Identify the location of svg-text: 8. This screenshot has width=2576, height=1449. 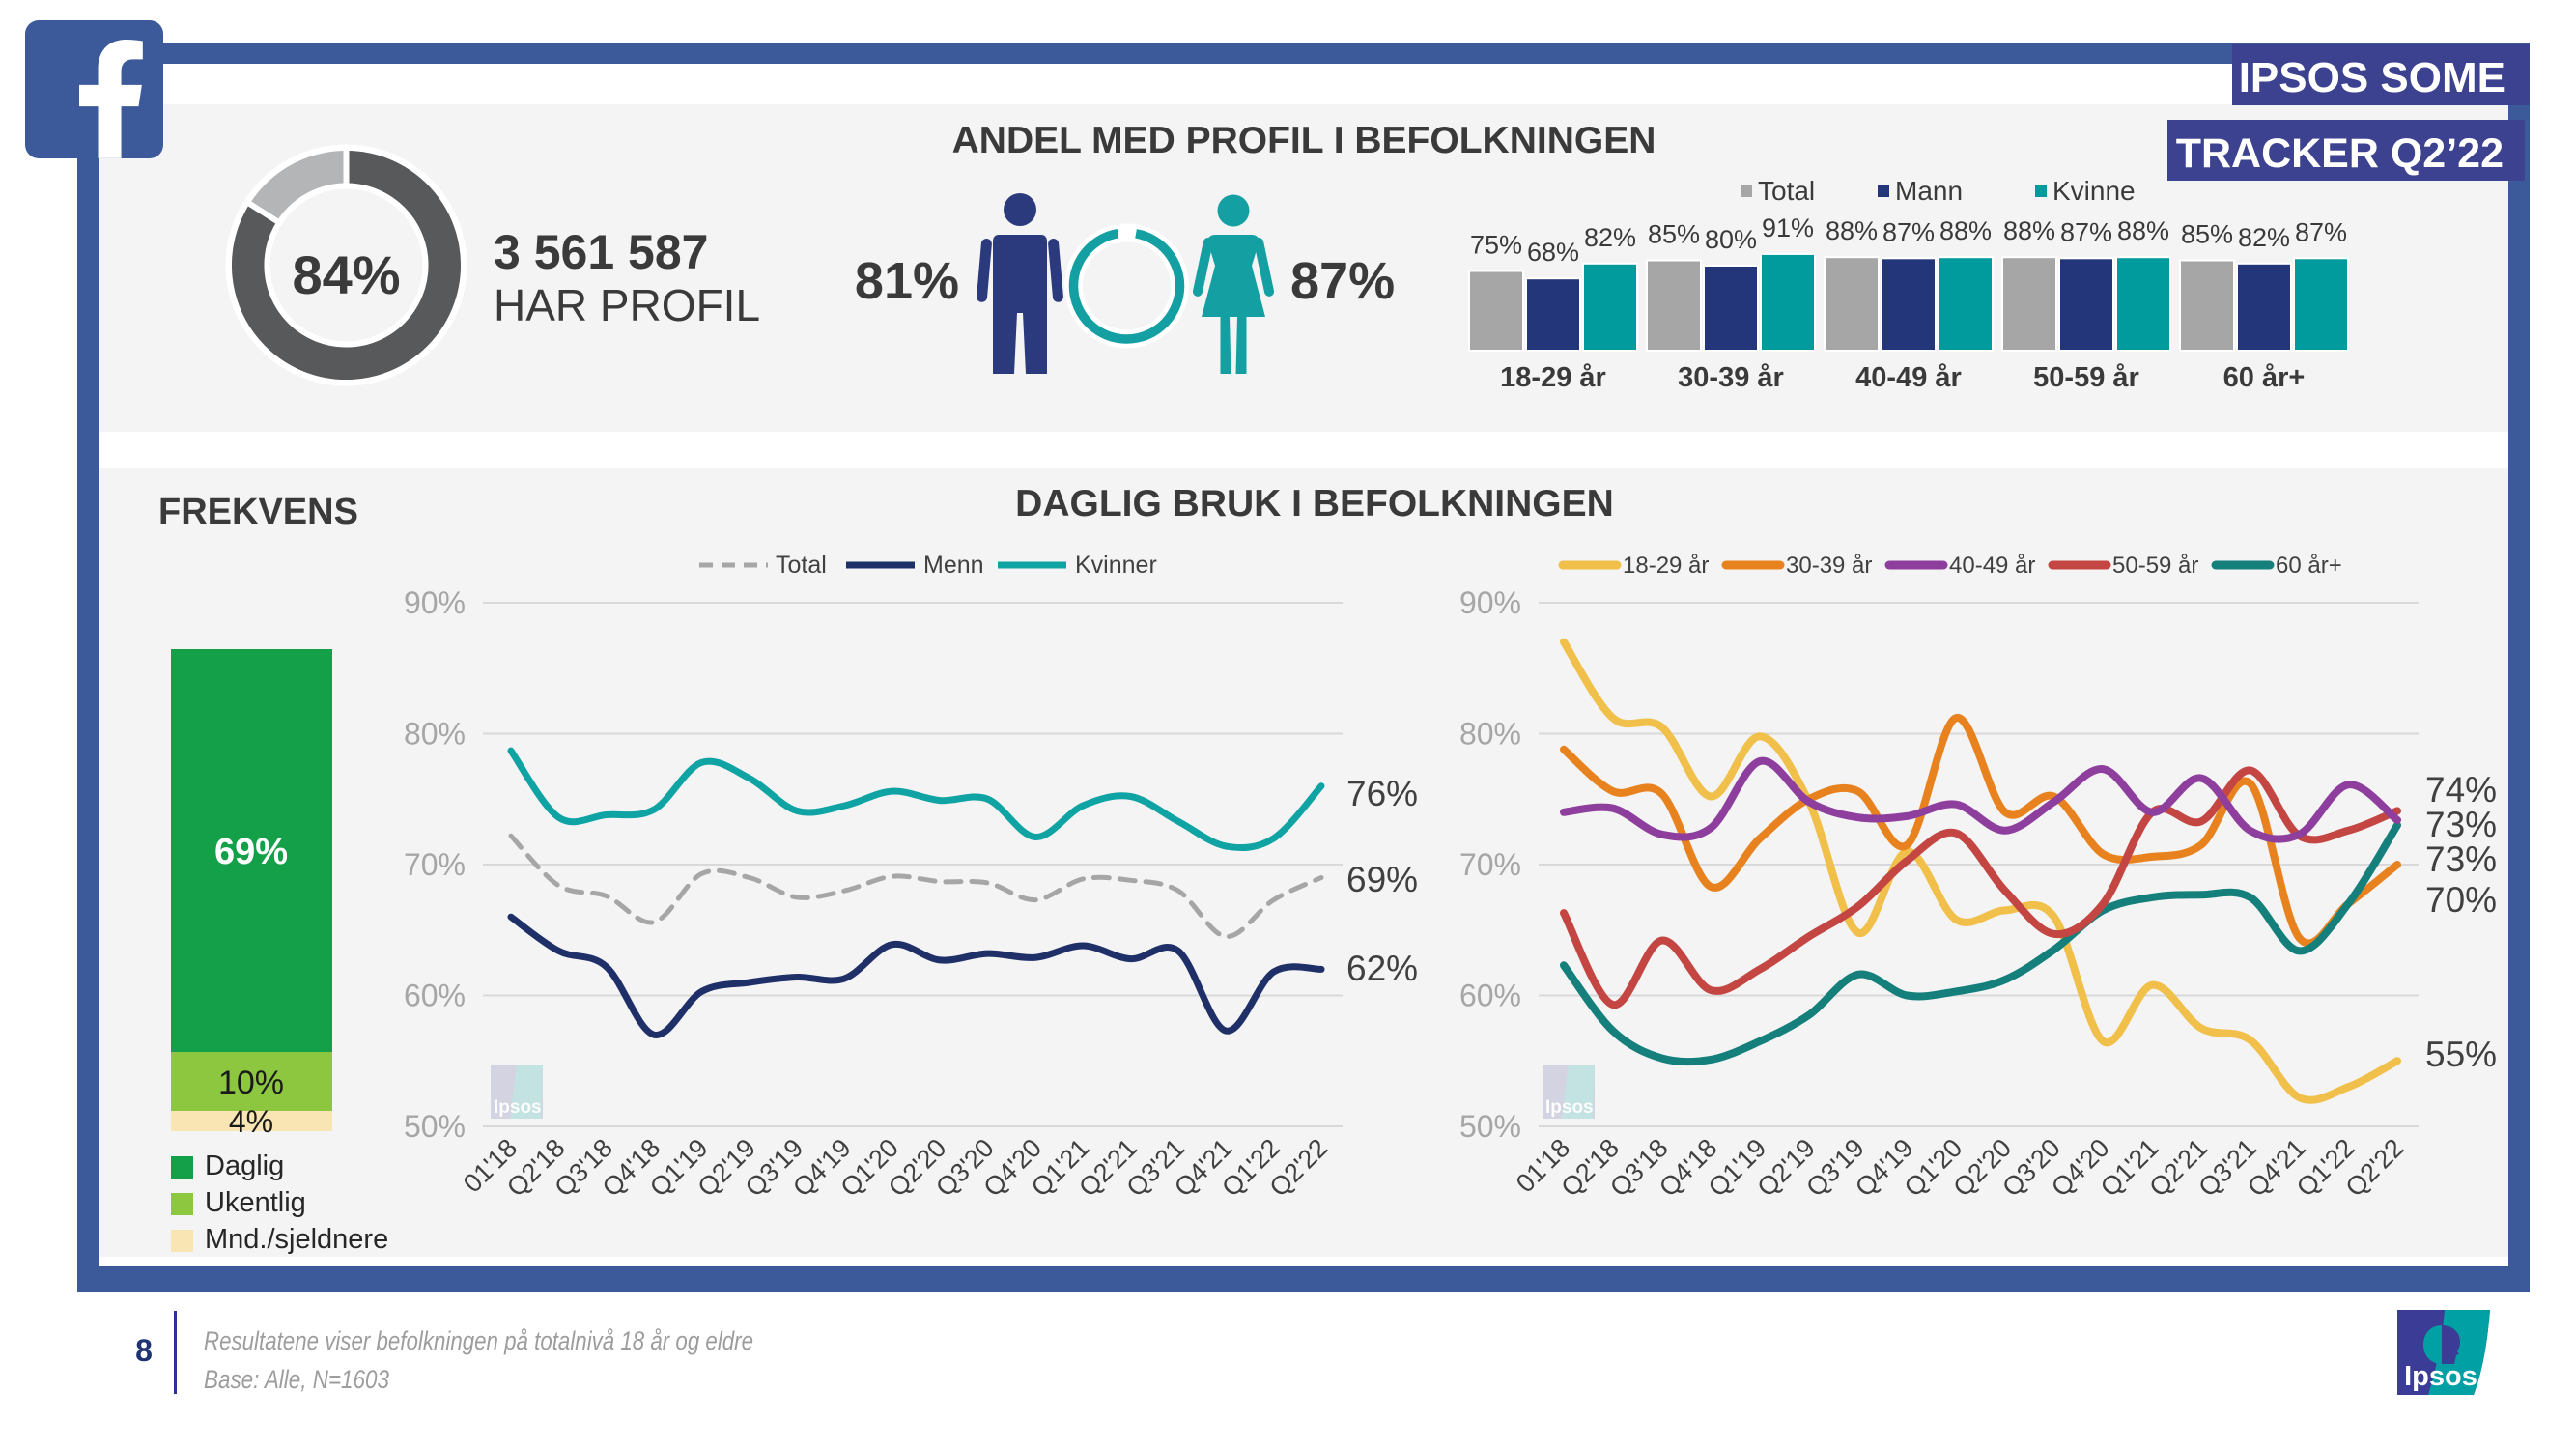
(144, 1350).